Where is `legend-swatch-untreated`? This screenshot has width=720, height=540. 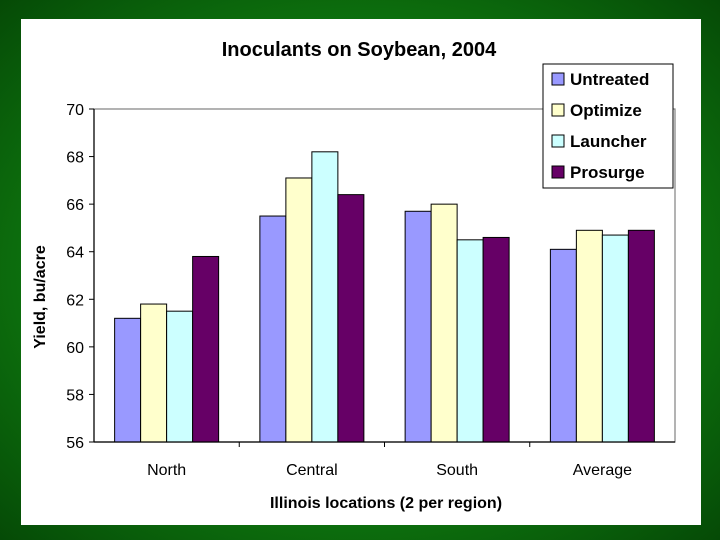 legend-swatch-untreated is located at coordinates (558, 79).